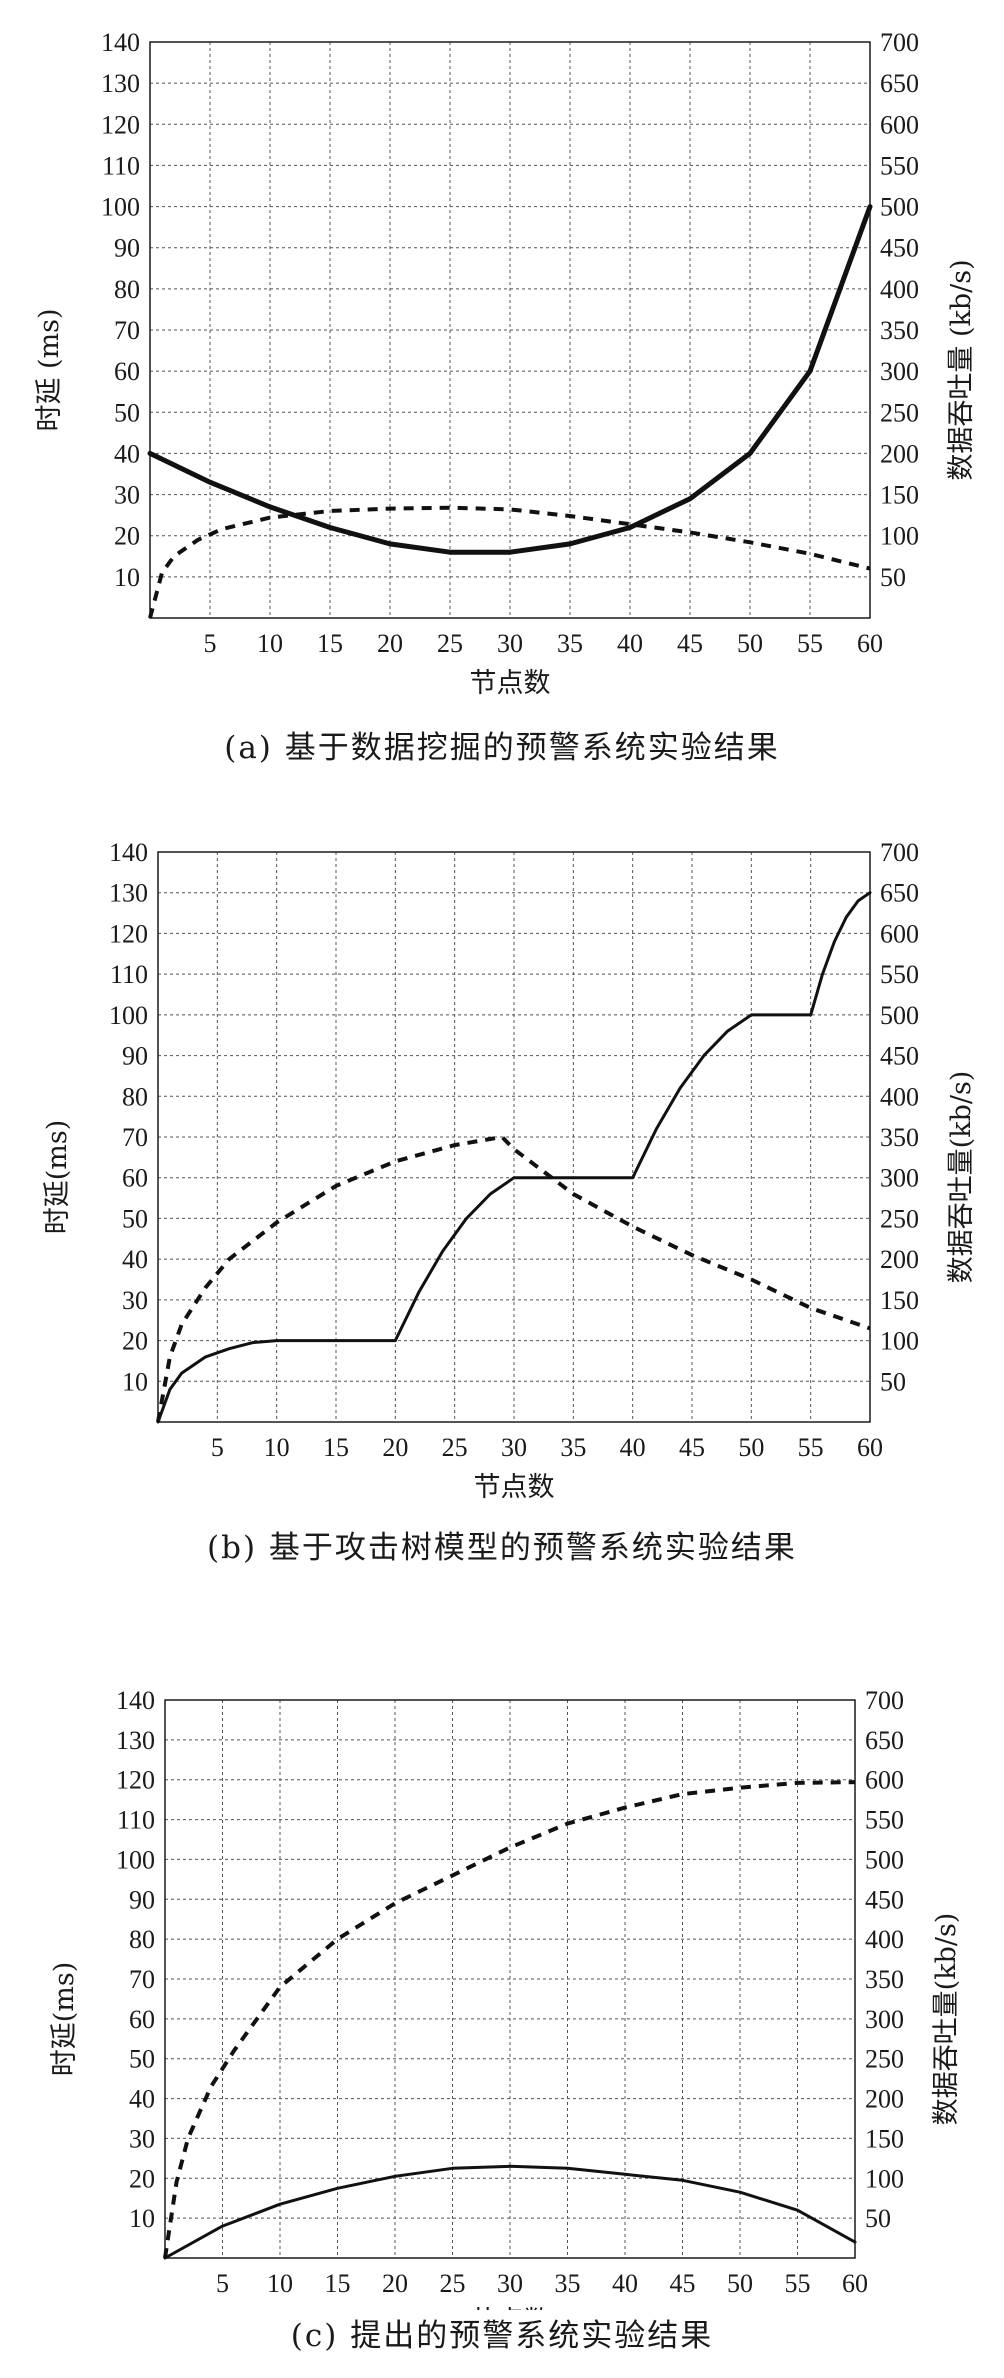  Describe the element at coordinates (510, 379) in the screenshot. I see `latency-series-line` at that location.